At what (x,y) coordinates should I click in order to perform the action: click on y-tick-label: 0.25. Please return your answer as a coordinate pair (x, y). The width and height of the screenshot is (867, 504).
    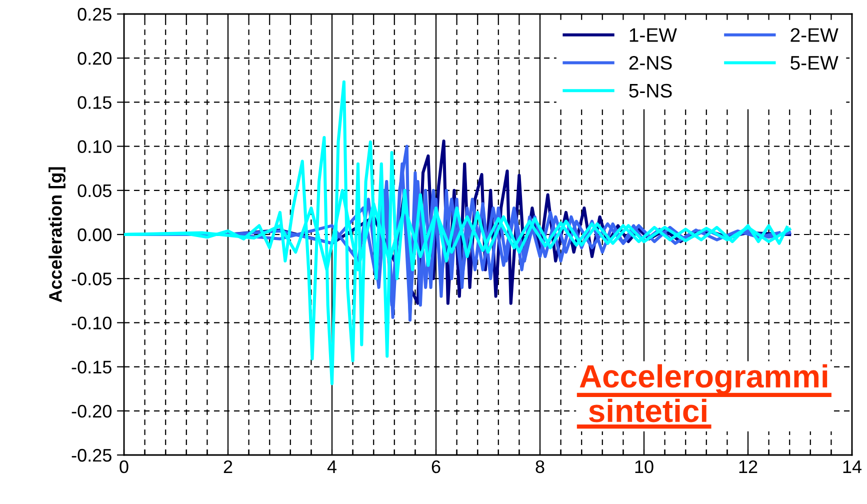
    Looking at the image, I should click on (95, 14).